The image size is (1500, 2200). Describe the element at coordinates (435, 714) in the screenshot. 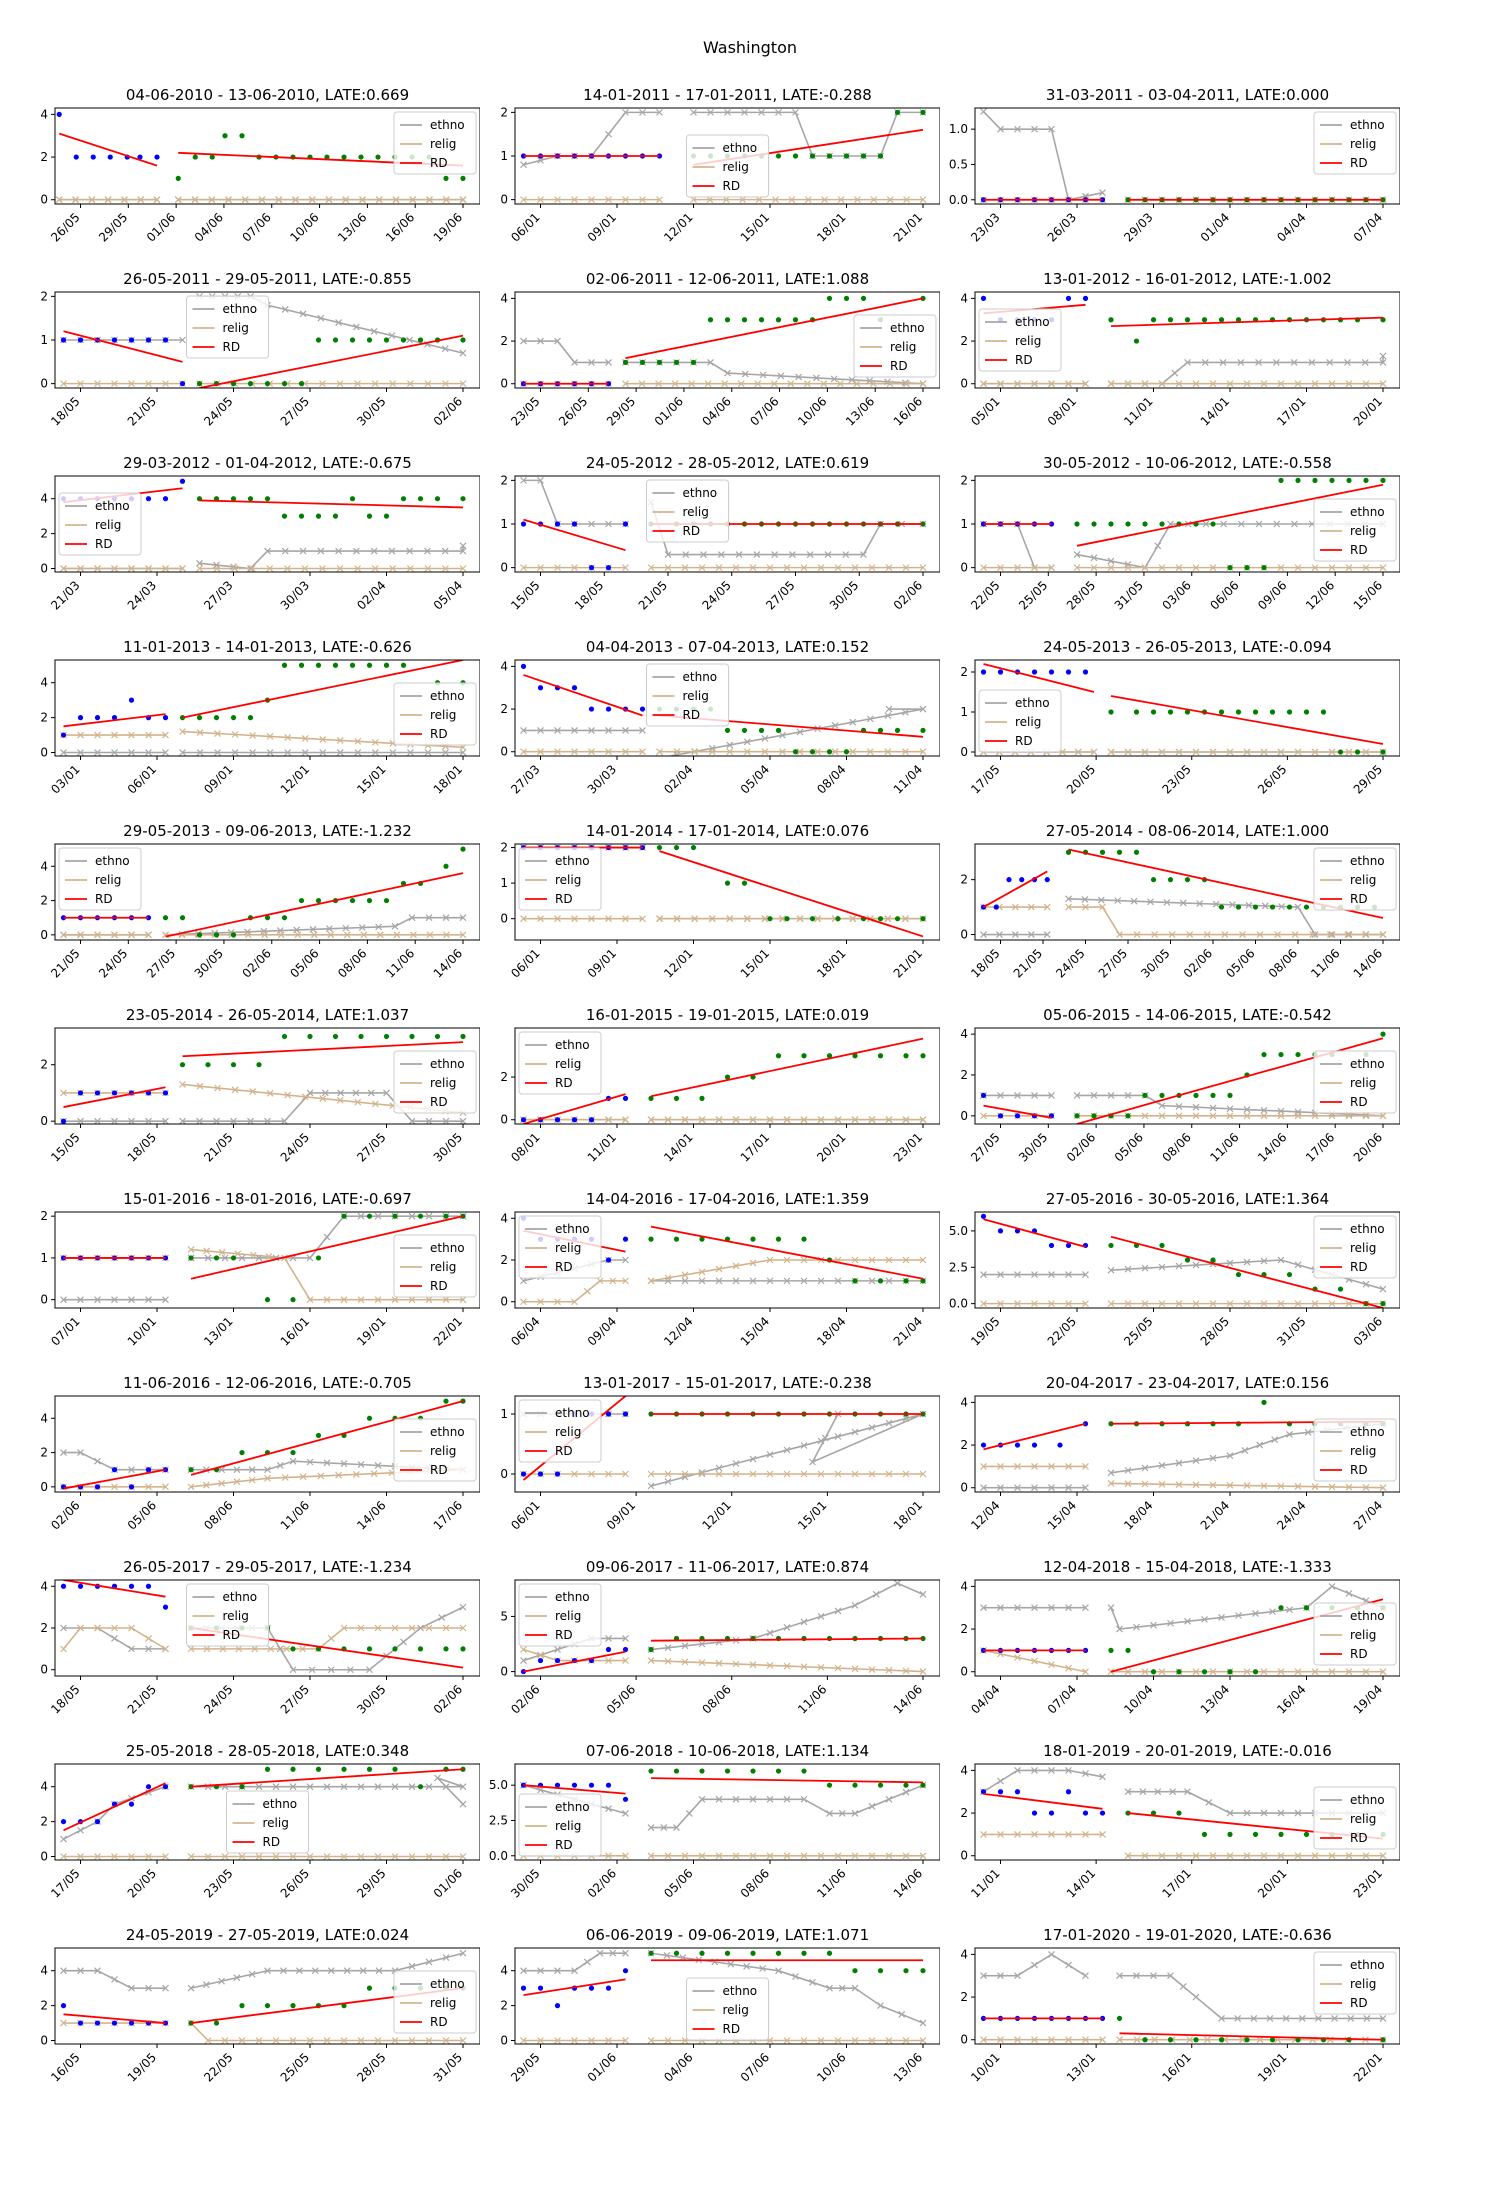

I see `legend-box` at that location.